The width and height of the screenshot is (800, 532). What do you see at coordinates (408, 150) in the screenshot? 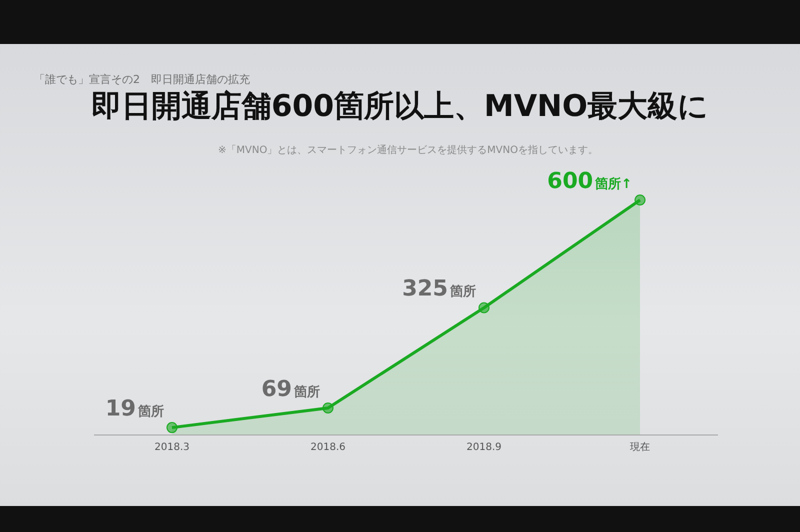
I see `chart-subtitle: ※「MVNO」とは、スマートフォン通信サービスを提供するMVNOを指しています。` at bounding box center [408, 150].